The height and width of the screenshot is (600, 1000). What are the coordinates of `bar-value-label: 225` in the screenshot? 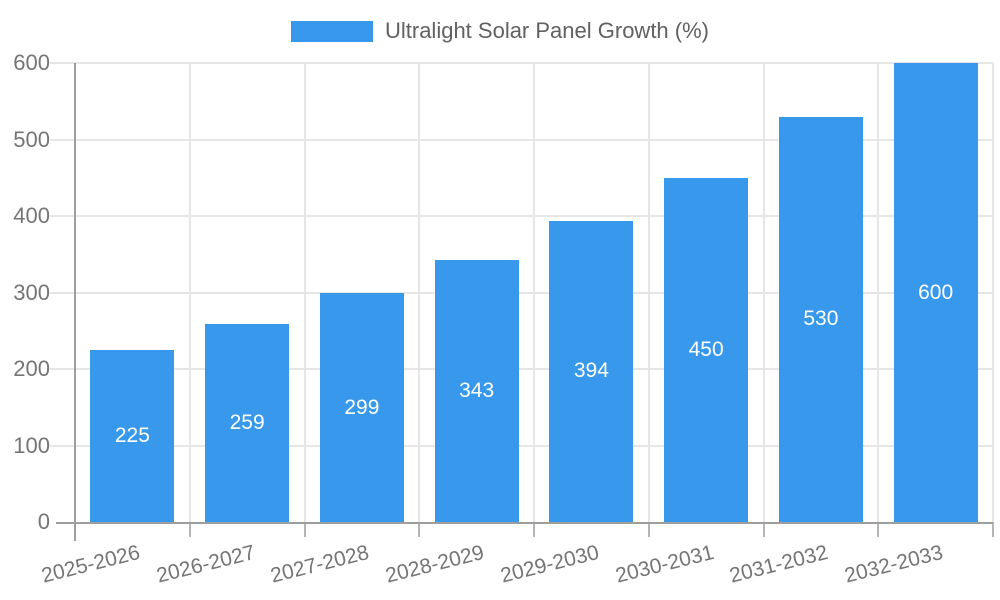 It's located at (132, 435).